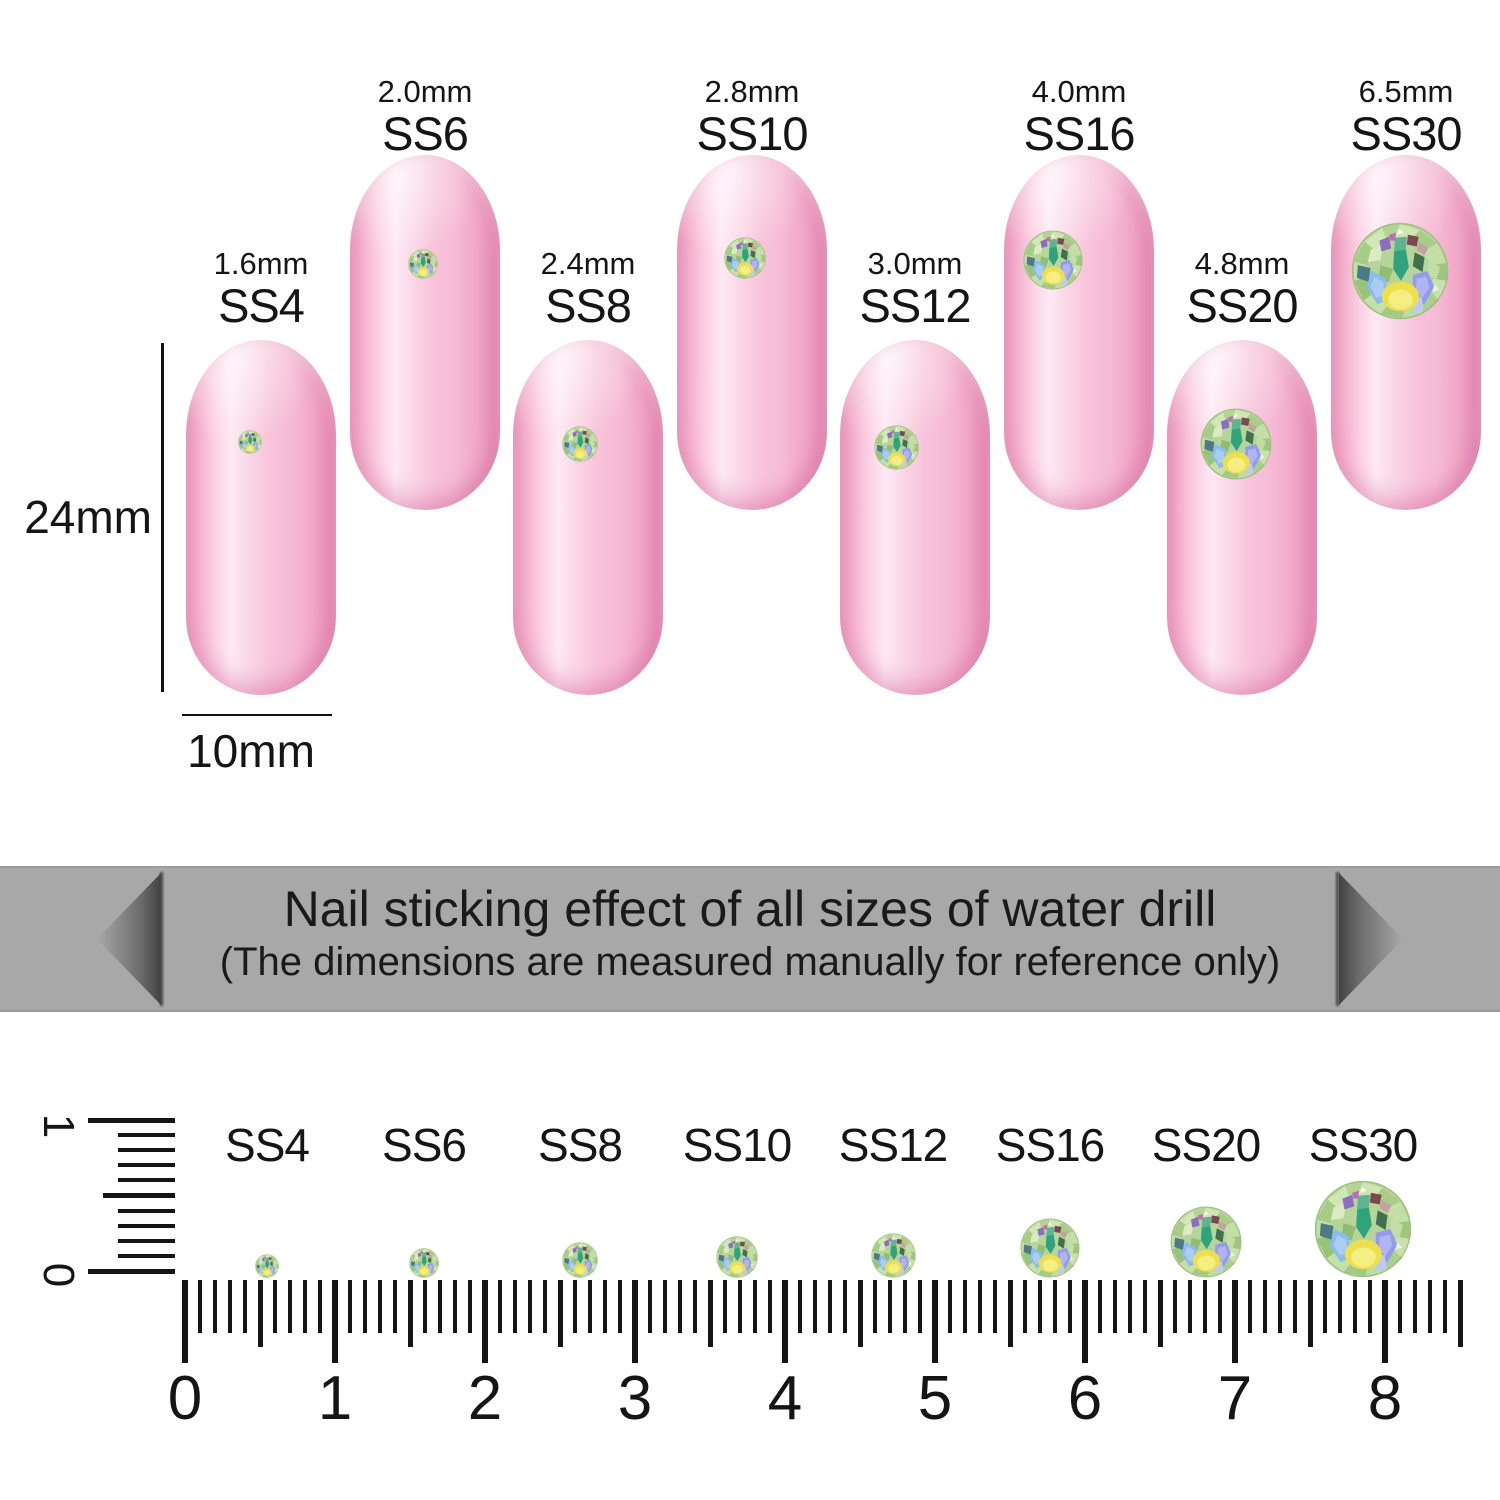  Describe the element at coordinates (250, 442) in the screenshot. I see `rhinestone-gem-ss4` at that location.